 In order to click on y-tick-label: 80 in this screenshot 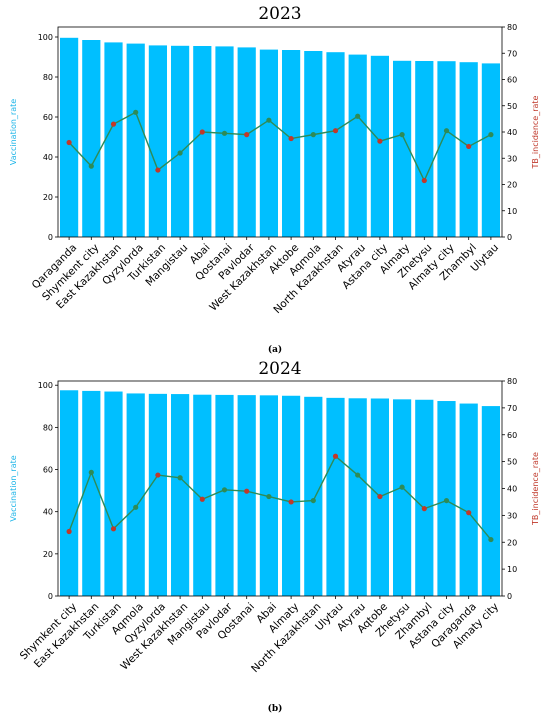, I will do `click(48, 77)`.